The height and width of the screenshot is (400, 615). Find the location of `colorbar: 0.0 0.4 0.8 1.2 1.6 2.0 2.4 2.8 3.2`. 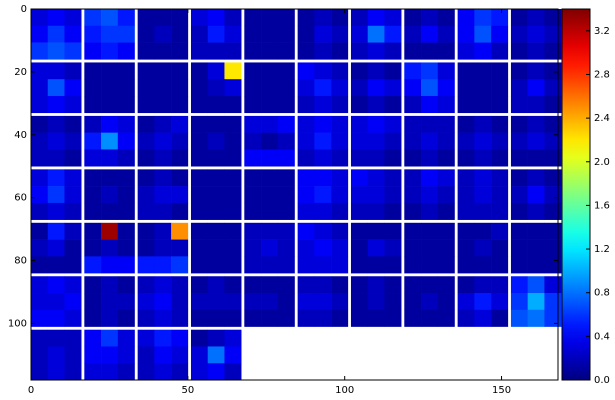

colorbar: 0.0 0.4 0.8 1.2 1.6 2.0 2.4 2.8 3.2 is located at coordinates (585, 197).